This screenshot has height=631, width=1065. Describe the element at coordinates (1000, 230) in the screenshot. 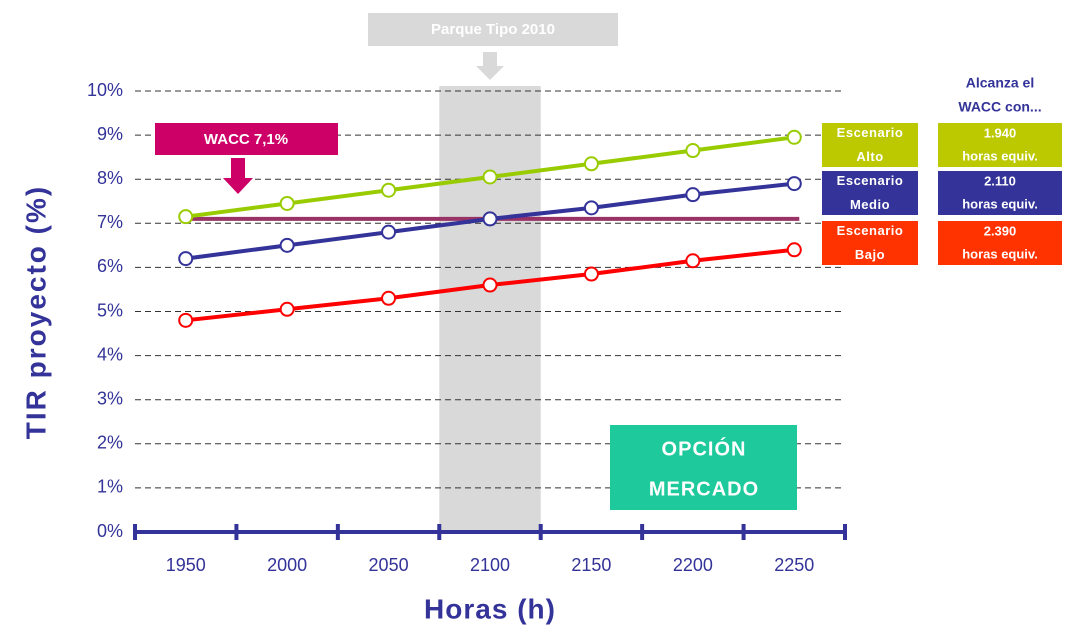

I see `reach-label: 2.390` at that location.